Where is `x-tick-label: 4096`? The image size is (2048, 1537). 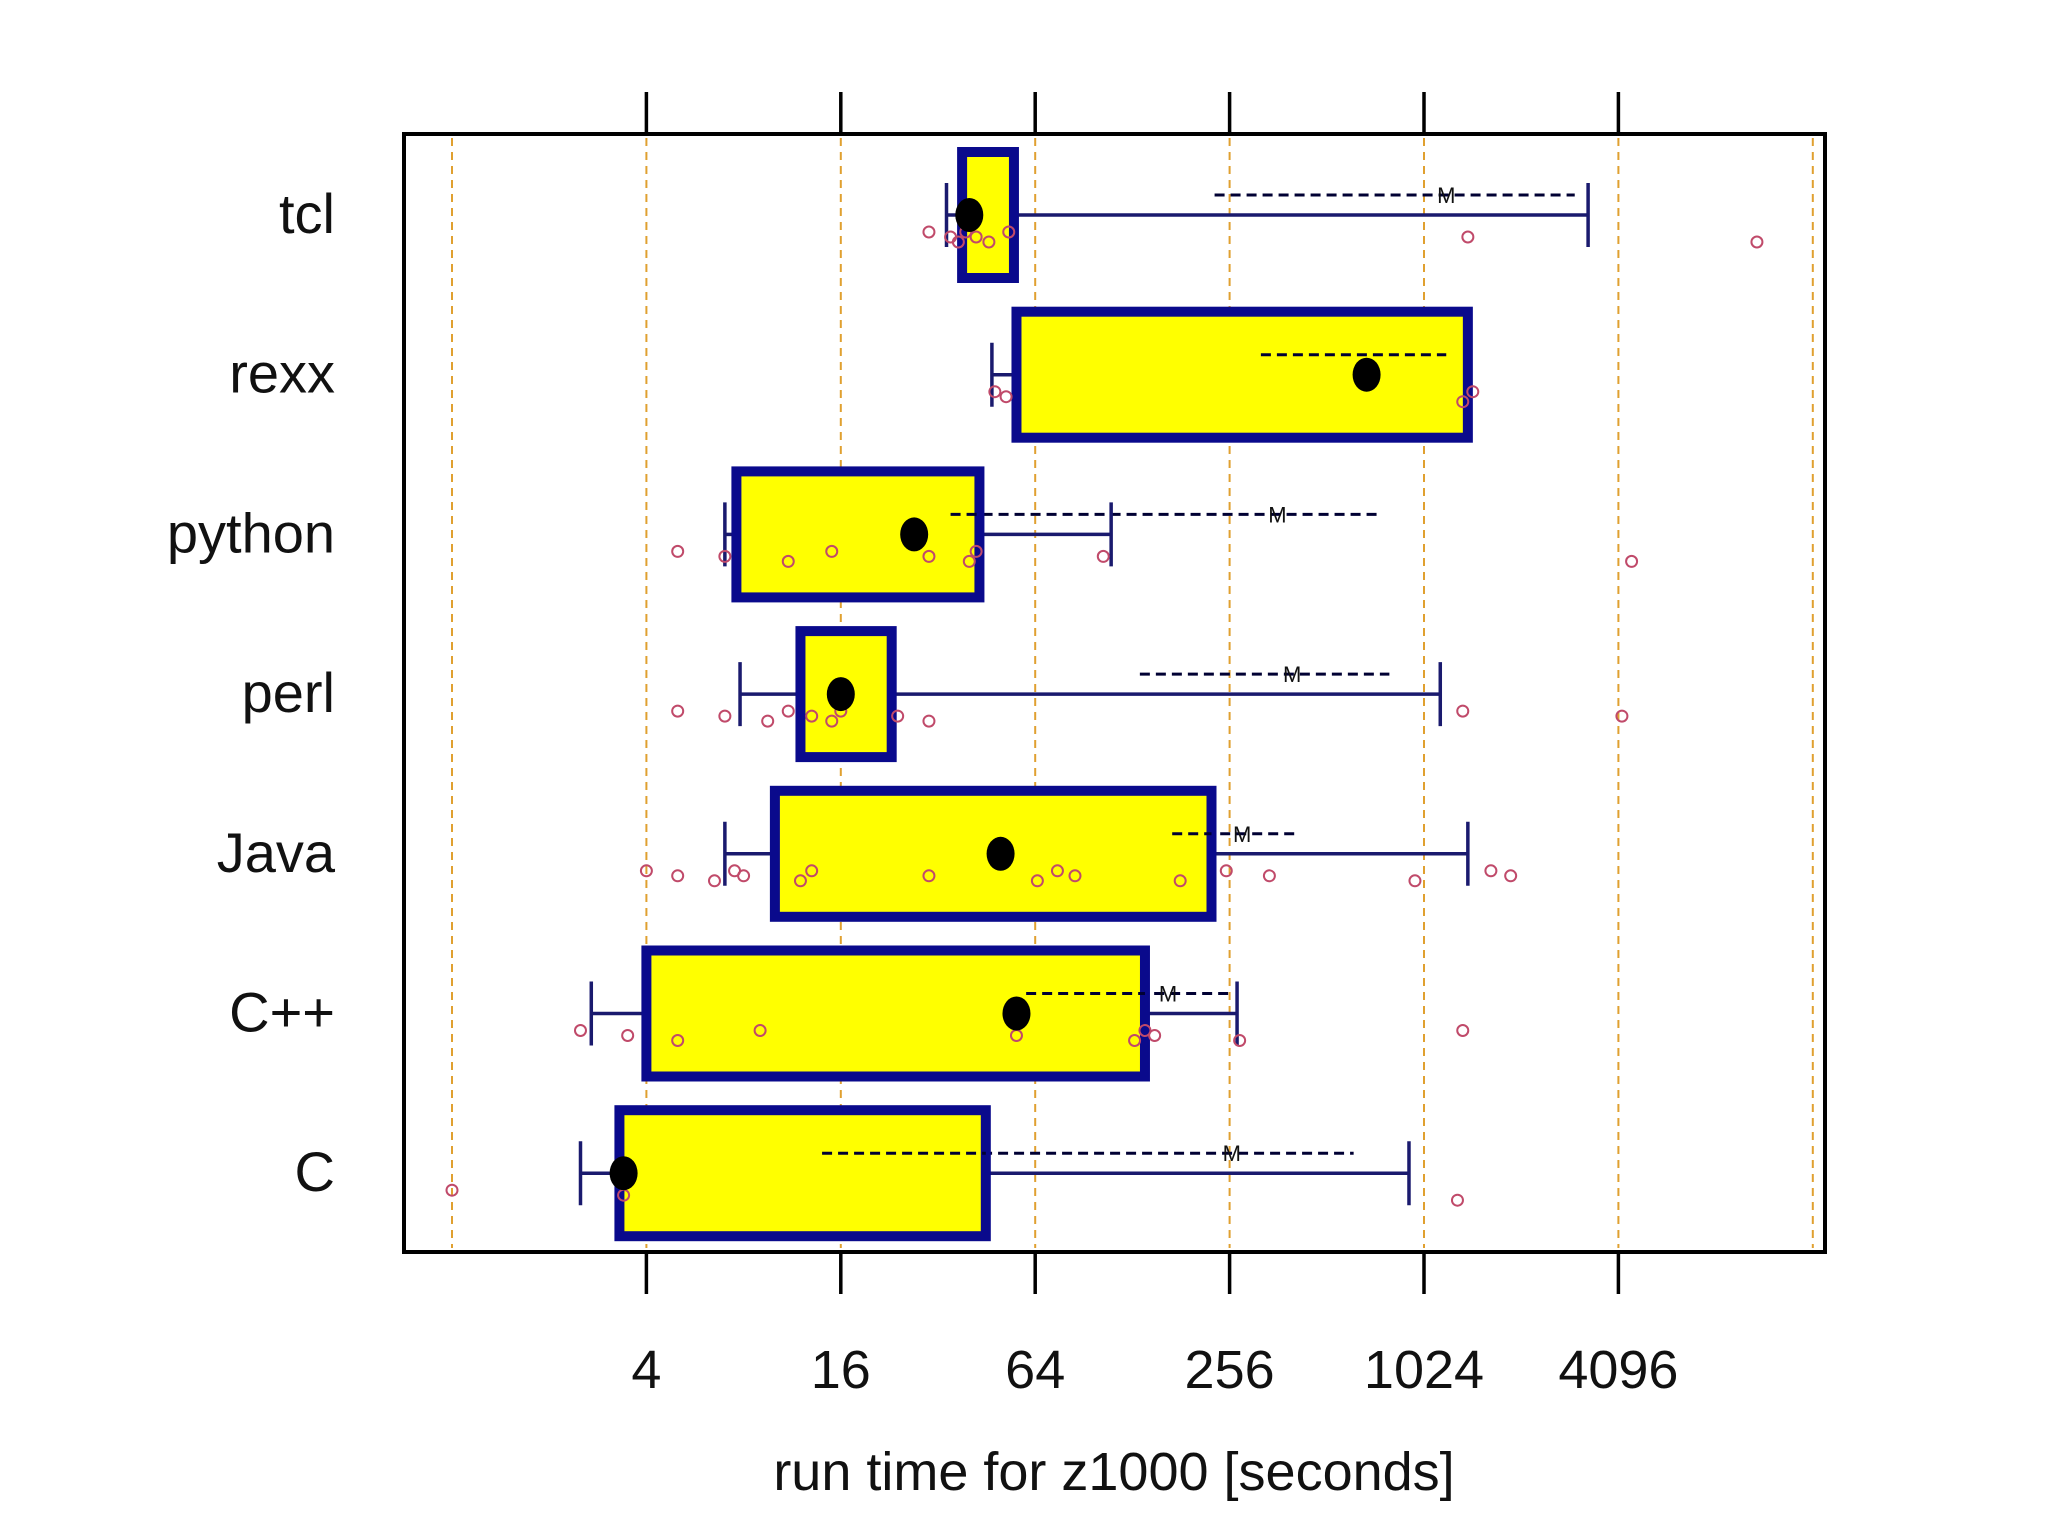
x-tick-label: 4096 is located at coordinates (1618, 1370).